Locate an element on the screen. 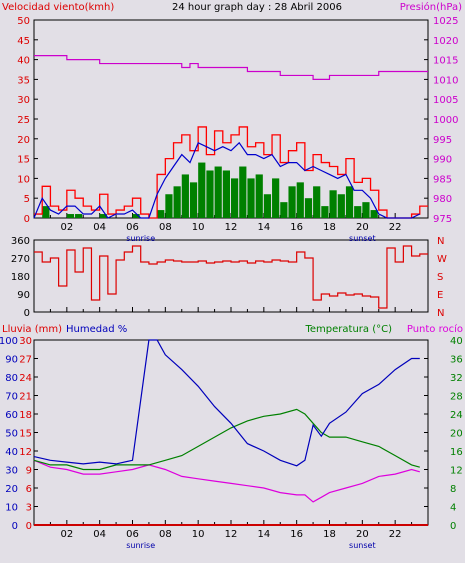 The image size is (465, 563). pressure-y-tick-label: 975 is located at coordinates (442, 219).